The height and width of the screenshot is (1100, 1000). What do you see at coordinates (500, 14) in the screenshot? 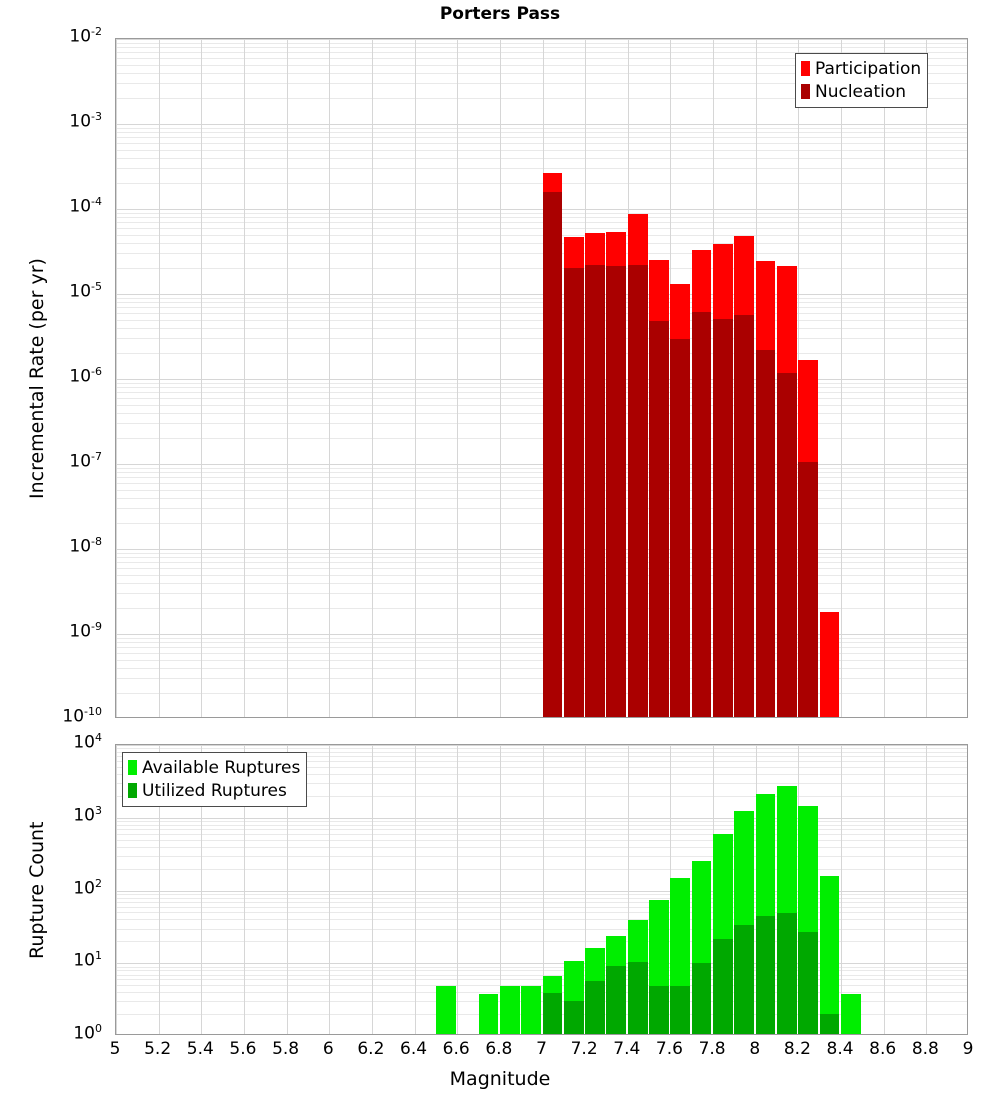
I see `page-title: Porters Pass` at bounding box center [500, 14].